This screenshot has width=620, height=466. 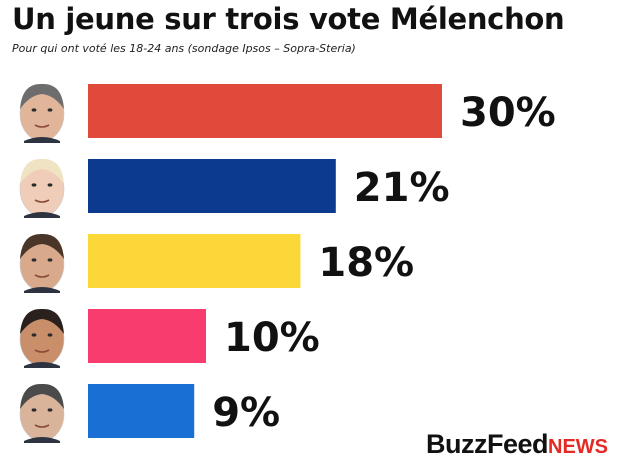 What do you see at coordinates (487, 444) in the screenshot?
I see `logo-buzzfeed-text: BuzzFeed` at bounding box center [487, 444].